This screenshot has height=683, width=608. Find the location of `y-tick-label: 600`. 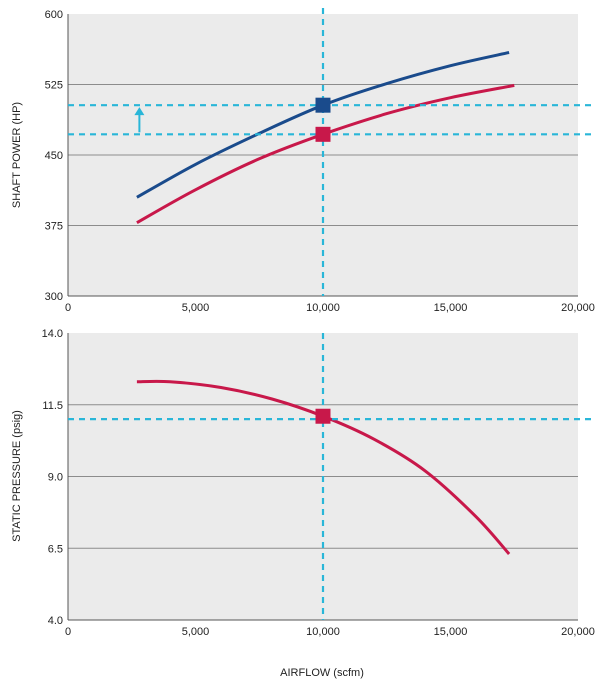

y-tick-label: 600 is located at coordinates (54, 15).